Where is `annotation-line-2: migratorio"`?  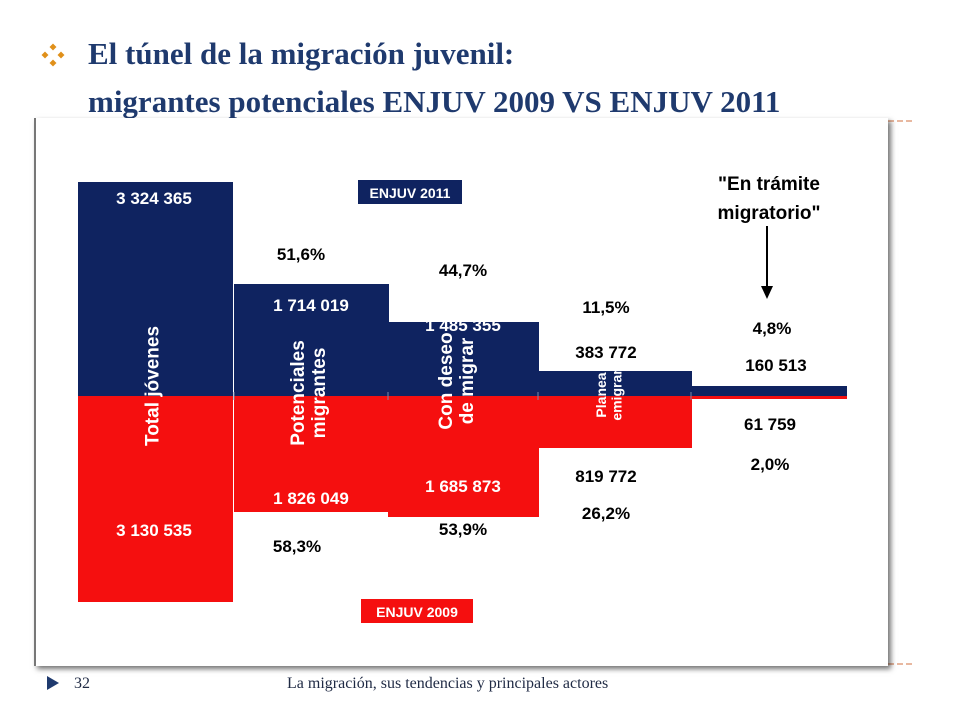
annotation-line-2: migratorio" is located at coordinates (769, 213).